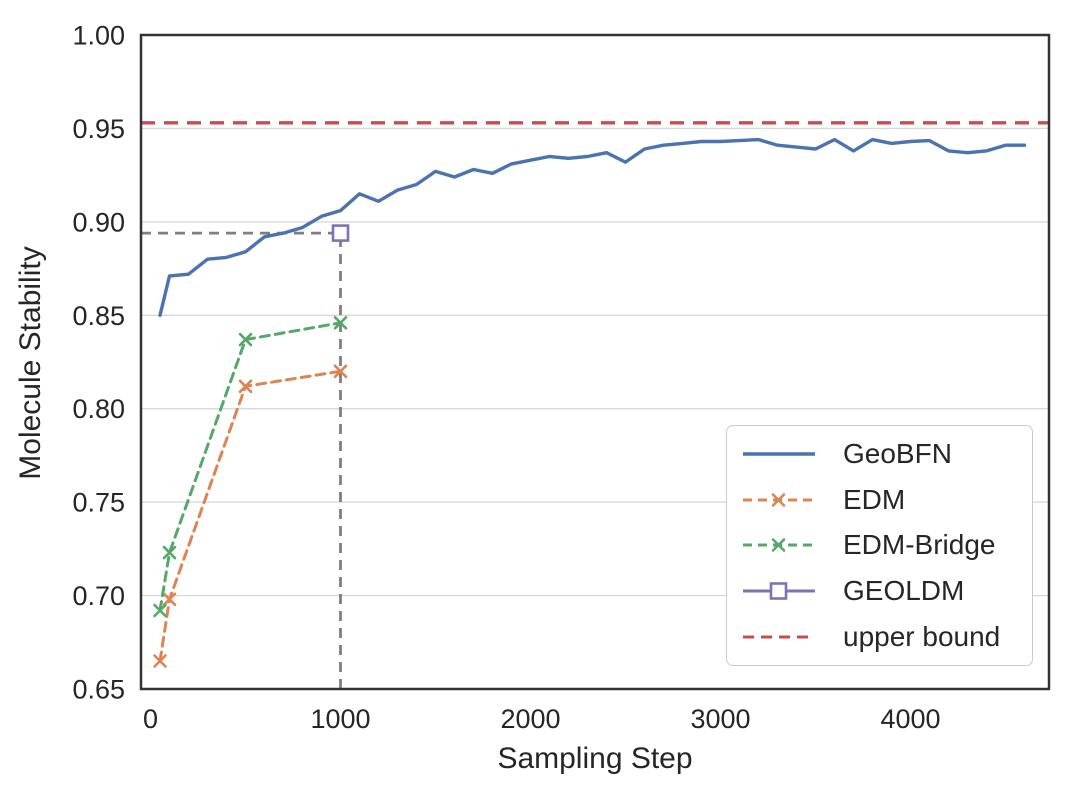  What do you see at coordinates (720, 719) in the screenshot?
I see `x-tick-label: 3000` at bounding box center [720, 719].